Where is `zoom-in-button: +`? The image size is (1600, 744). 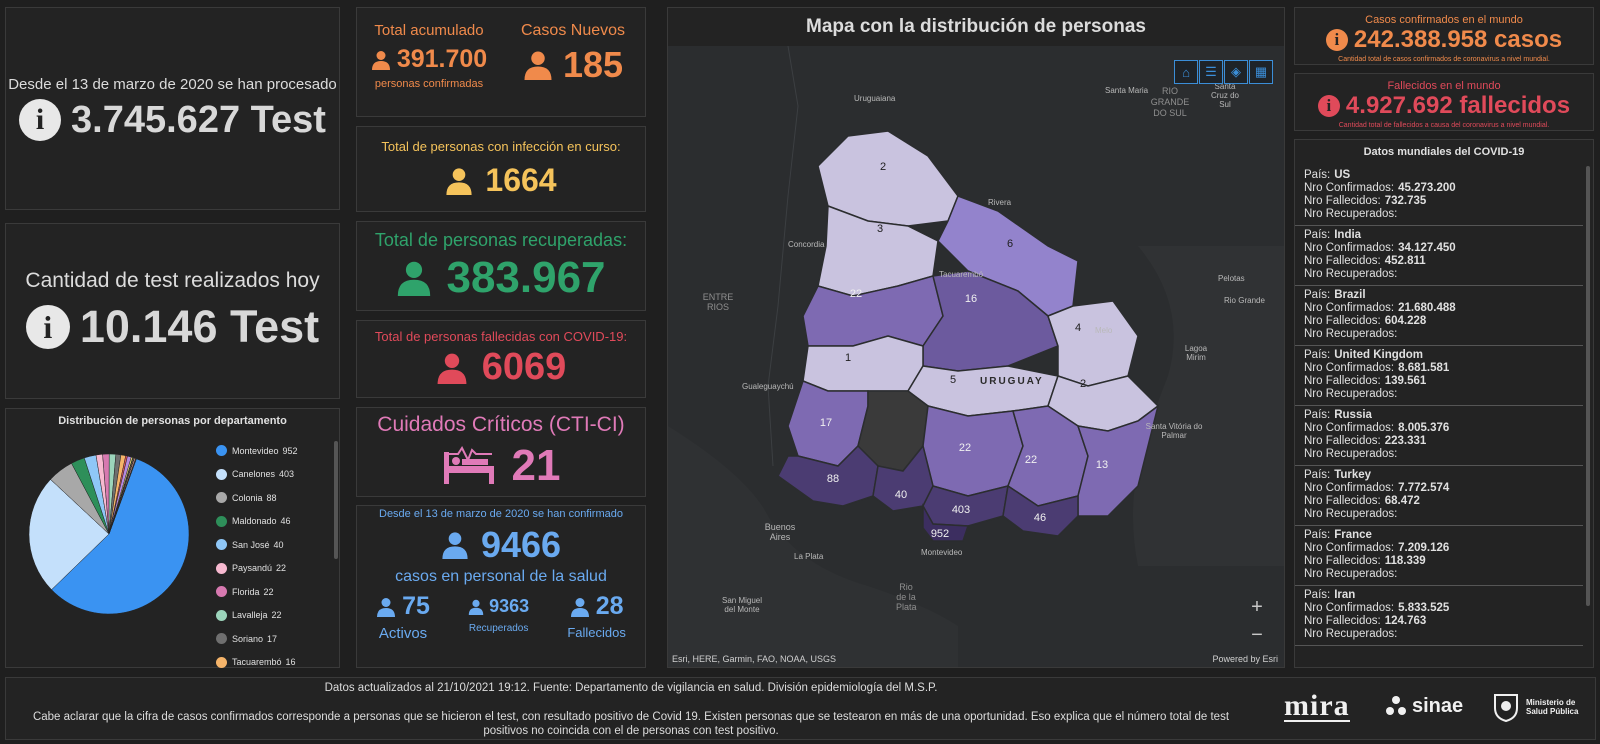 zoom-in-button: + is located at coordinates (1257, 606).